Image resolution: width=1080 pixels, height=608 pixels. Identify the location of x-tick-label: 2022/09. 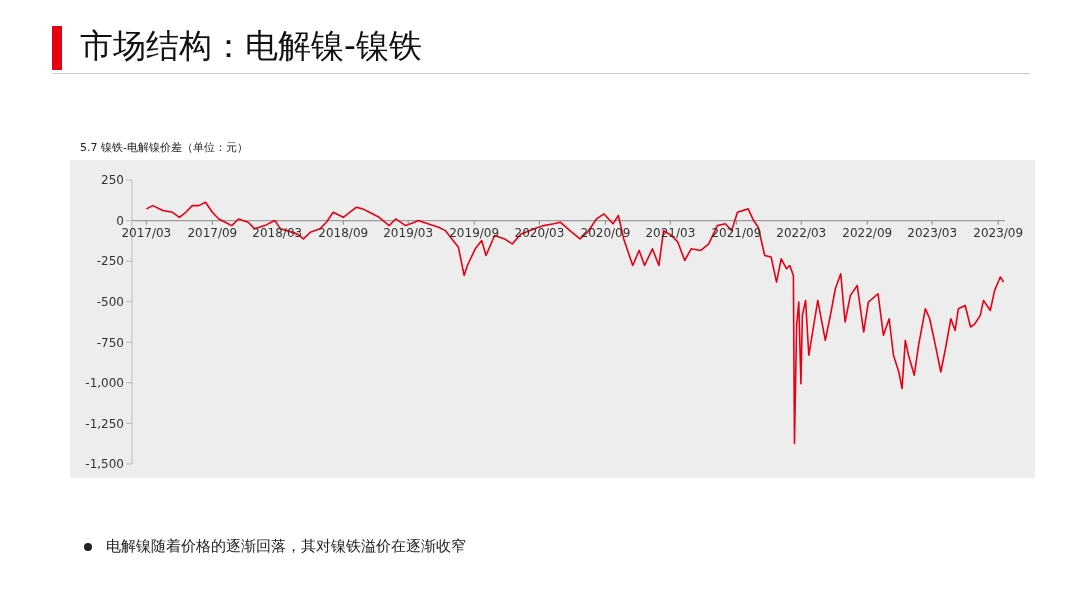
(867, 232).